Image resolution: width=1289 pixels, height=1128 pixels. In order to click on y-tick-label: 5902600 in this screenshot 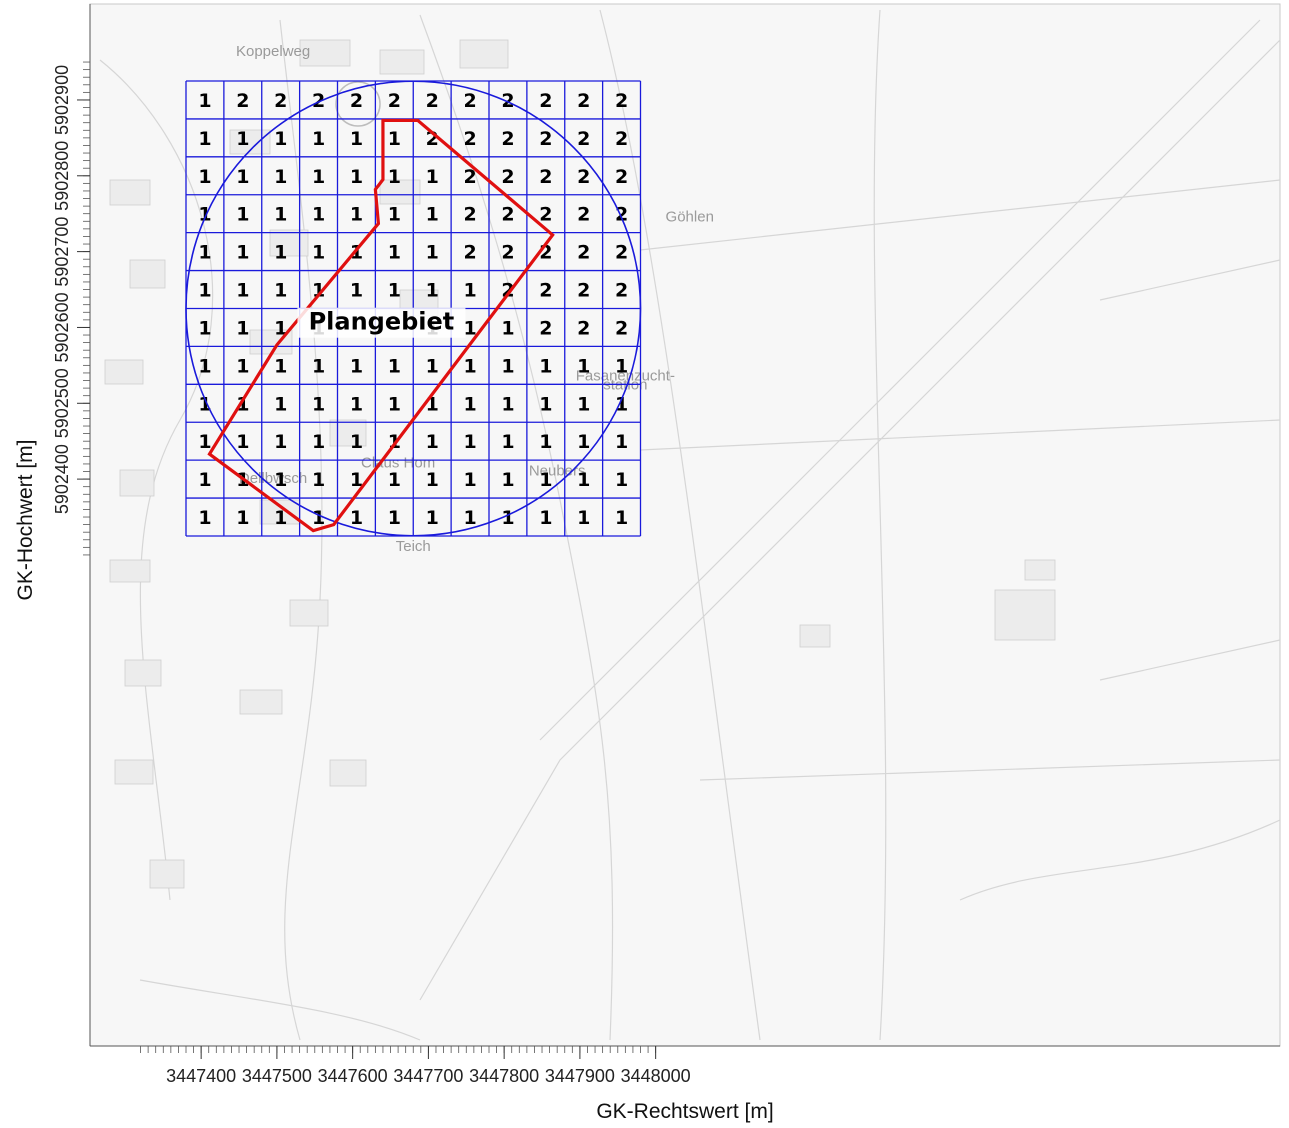, I will do `click(62, 327)`.